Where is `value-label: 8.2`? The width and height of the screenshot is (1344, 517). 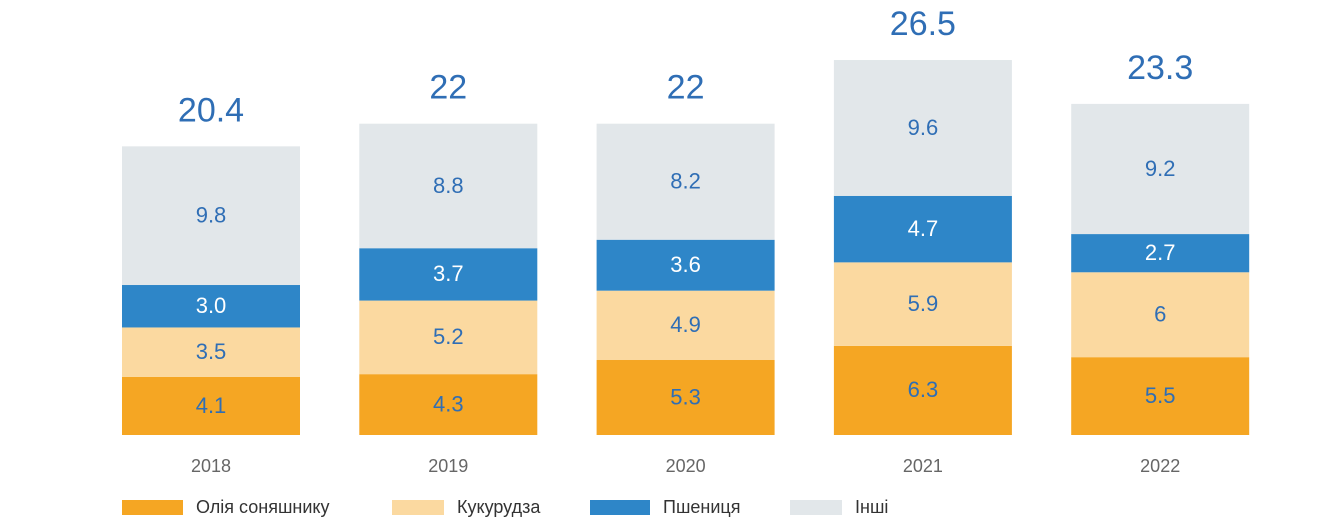
value-label: 8.2 is located at coordinates (685, 181).